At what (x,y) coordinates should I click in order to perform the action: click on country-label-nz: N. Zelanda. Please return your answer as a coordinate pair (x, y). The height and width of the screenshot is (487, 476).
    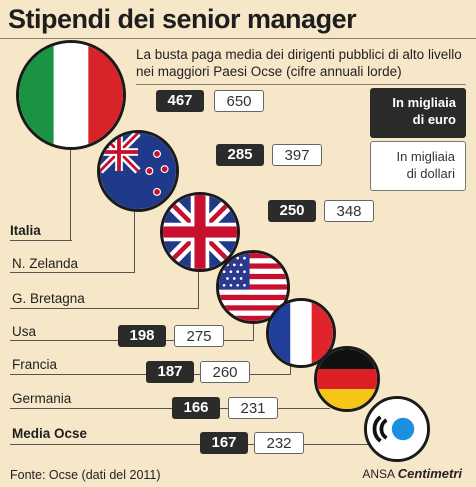
    Looking at the image, I should click on (45, 263).